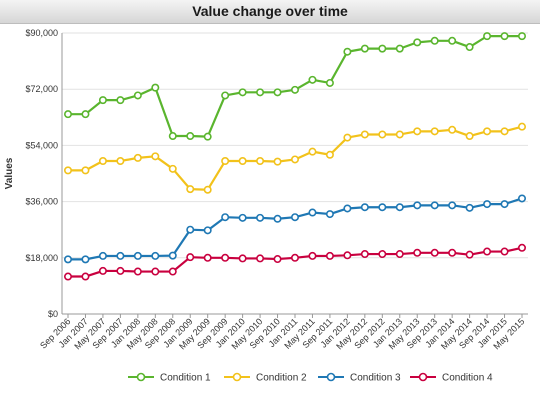  I want to click on legend-item-4: Condition 4, so click(451, 378).